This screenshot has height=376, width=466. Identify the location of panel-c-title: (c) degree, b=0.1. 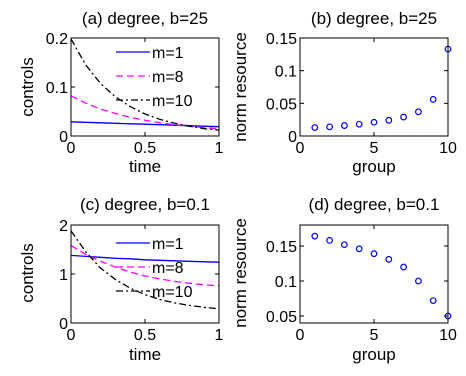
(145, 204).